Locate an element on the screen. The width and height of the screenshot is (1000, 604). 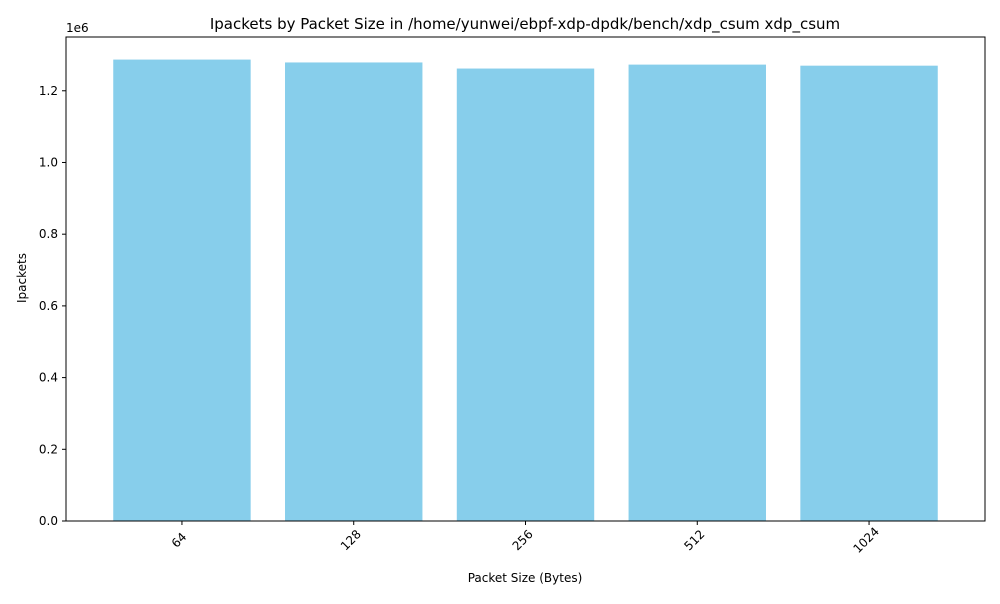
y-tick-label: 0.4 is located at coordinates (48, 378).